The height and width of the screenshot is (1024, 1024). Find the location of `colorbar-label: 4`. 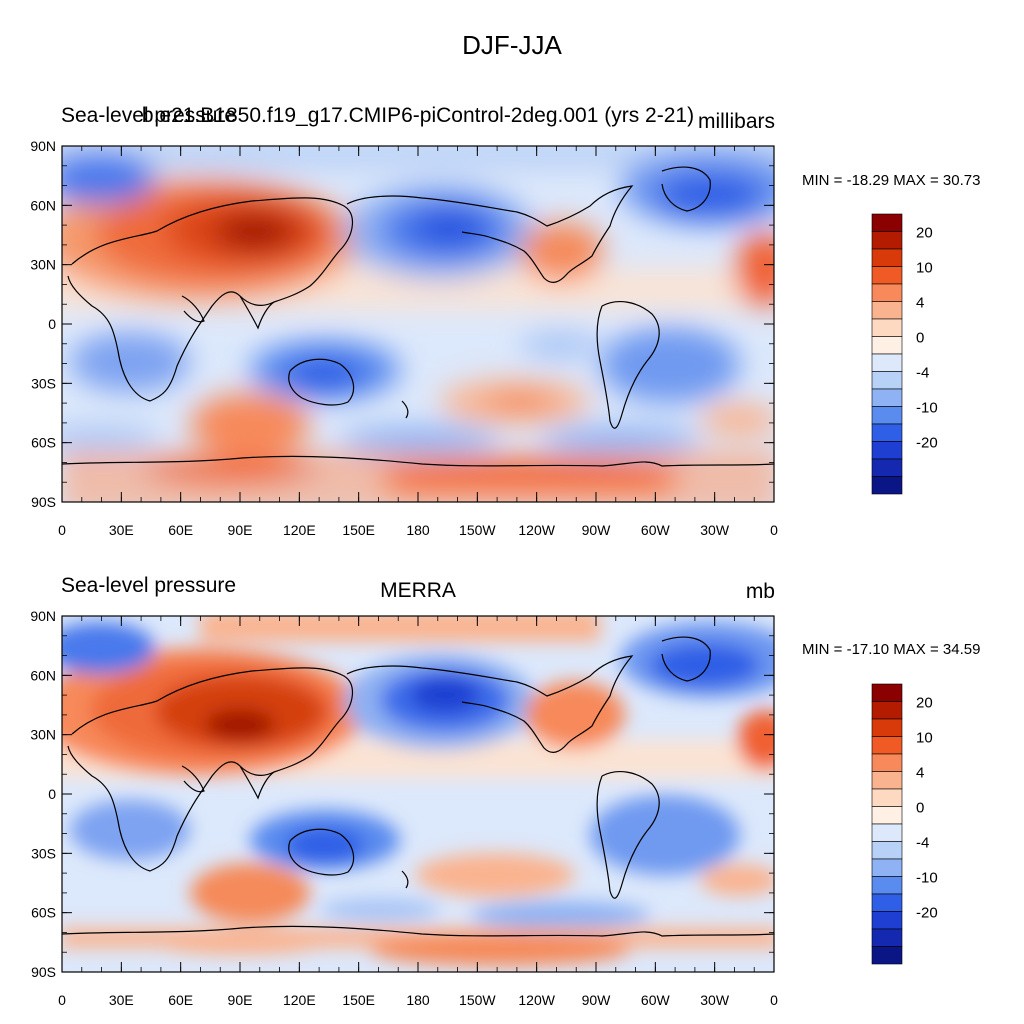

colorbar-label: 4 is located at coordinates (920, 303).